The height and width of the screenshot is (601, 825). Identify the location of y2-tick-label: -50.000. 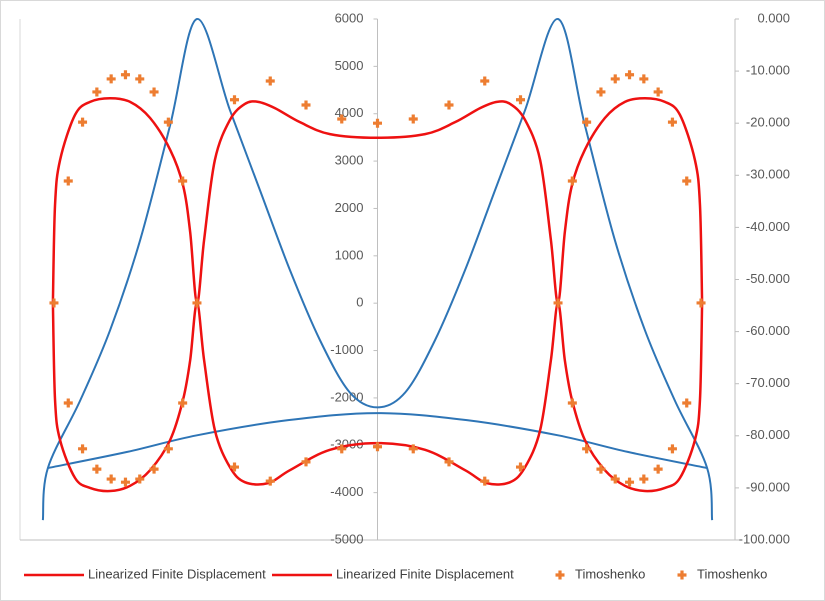
(768, 278).